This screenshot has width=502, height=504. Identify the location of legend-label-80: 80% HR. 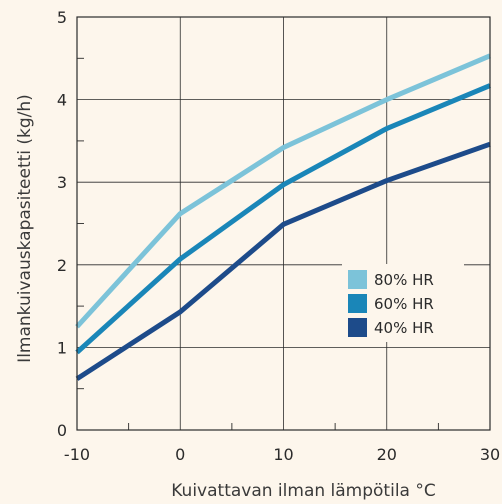
(404, 280).